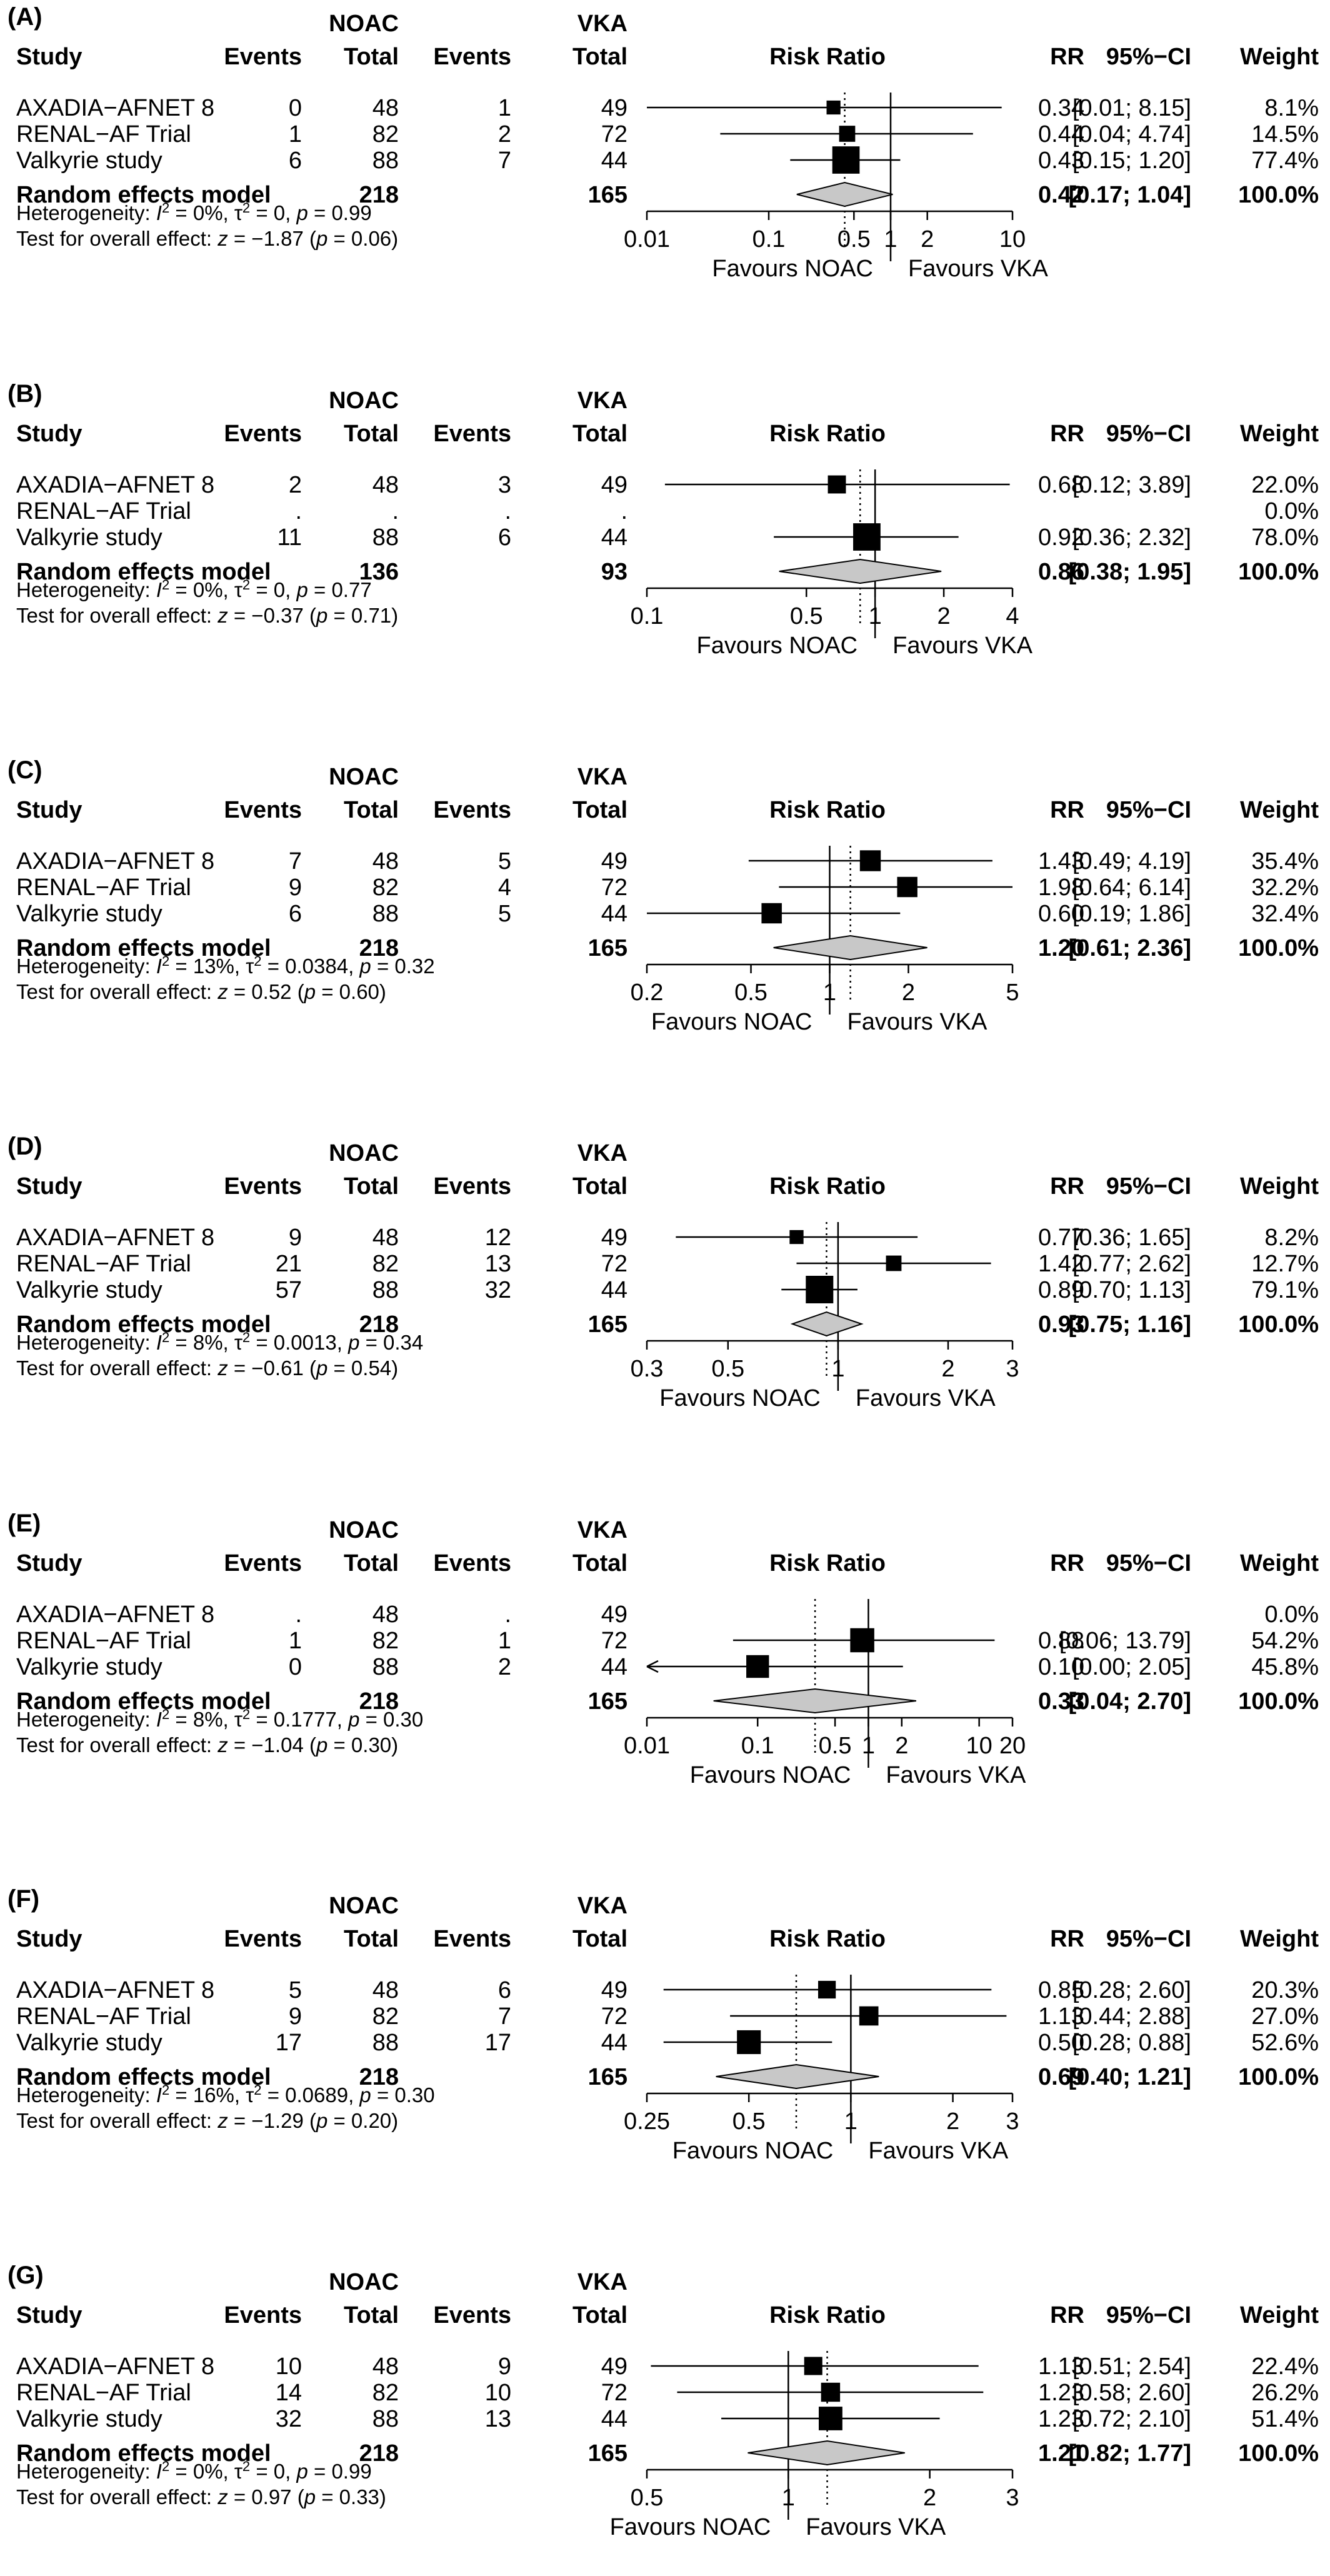 Image resolution: width=1330 pixels, height=2576 pixels. What do you see at coordinates (1131, 161) in the screenshot?
I see `ci-value: [0.15; 1.20]` at bounding box center [1131, 161].